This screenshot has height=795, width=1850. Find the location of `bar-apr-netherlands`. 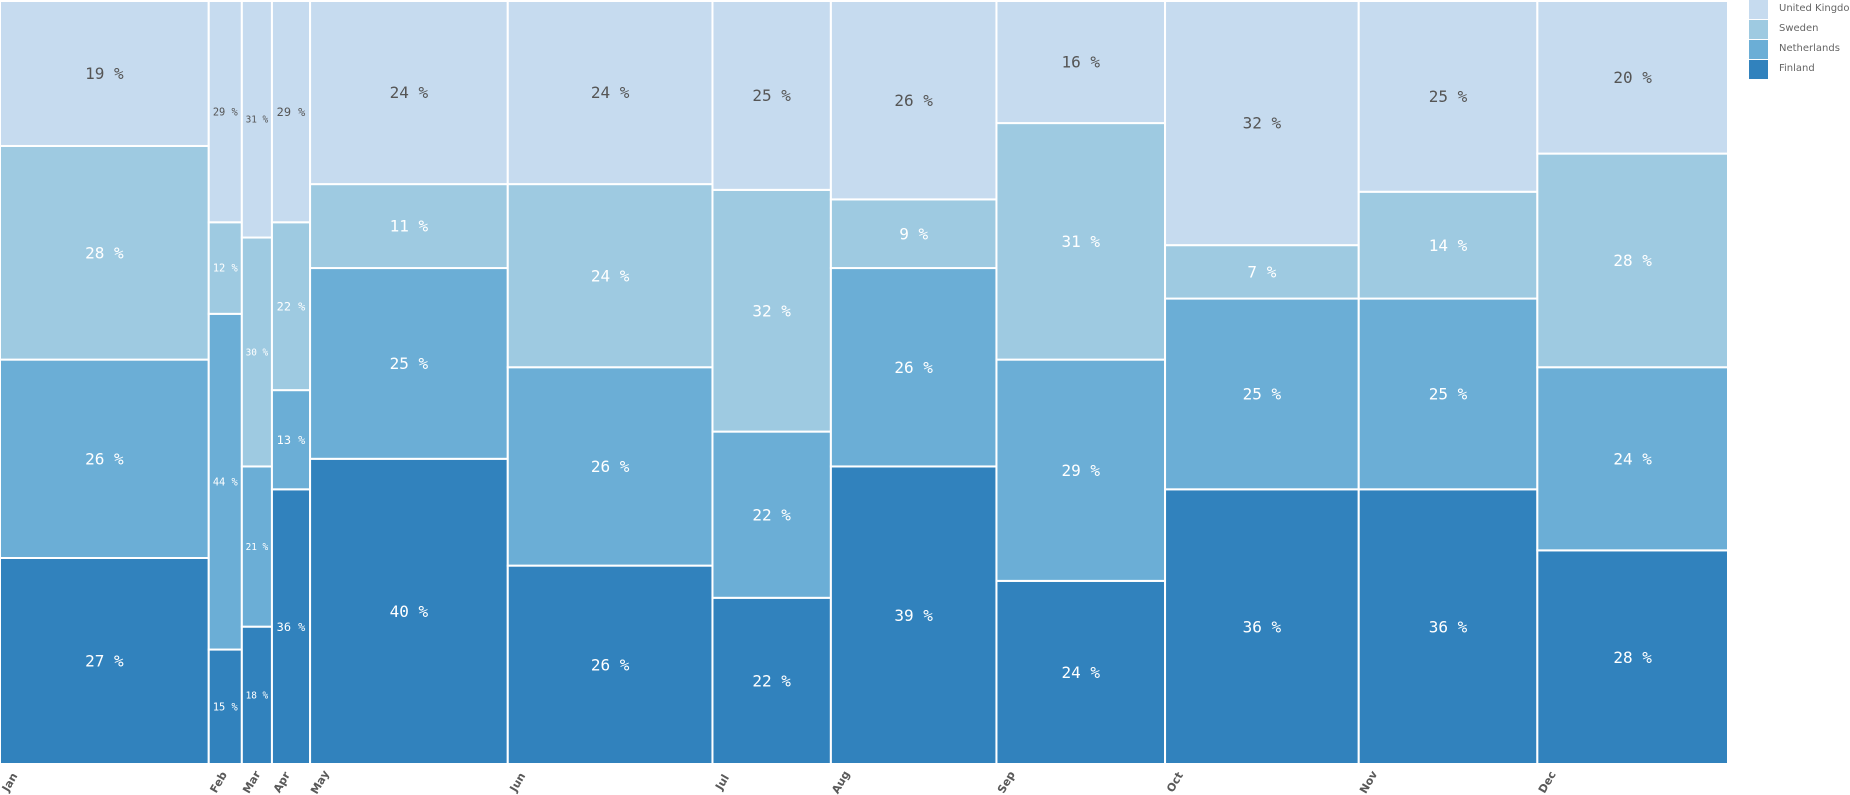

bar-apr-netherlands is located at coordinates (291, 440).